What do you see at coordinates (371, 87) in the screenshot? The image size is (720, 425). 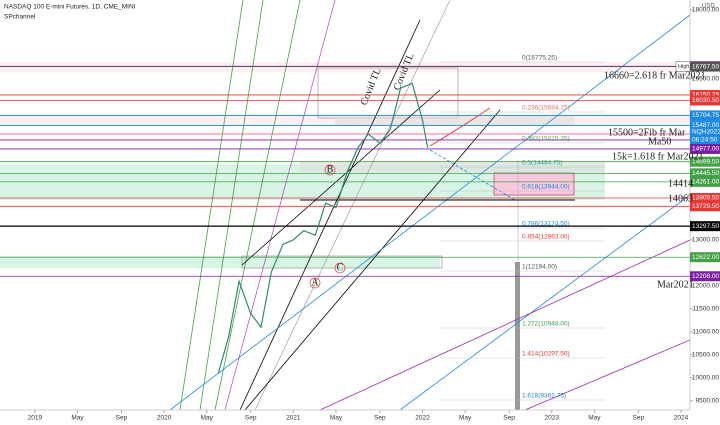 I see `annotation: Covid TL` at bounding box center [371, 87].